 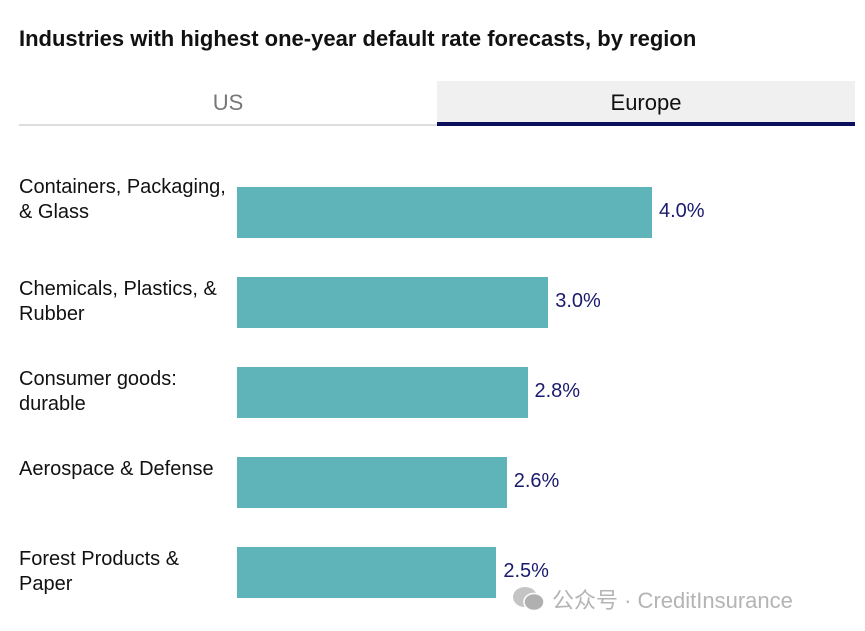 I want to click on watermark: 公众号 · CreditInsurance, so click(x=652, y=599).